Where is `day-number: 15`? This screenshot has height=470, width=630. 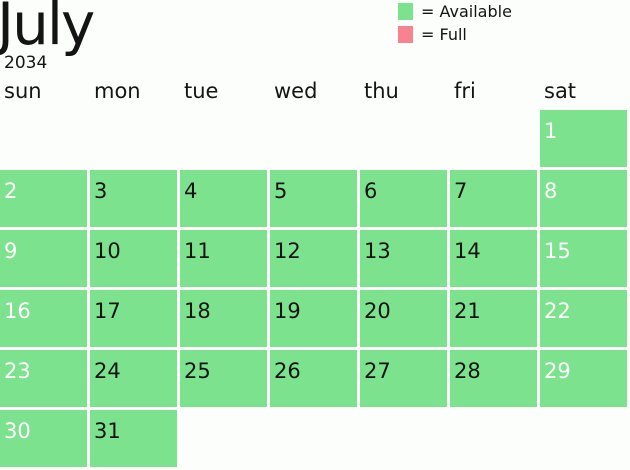
day-number: 15 is located at coordinates (557, 251).